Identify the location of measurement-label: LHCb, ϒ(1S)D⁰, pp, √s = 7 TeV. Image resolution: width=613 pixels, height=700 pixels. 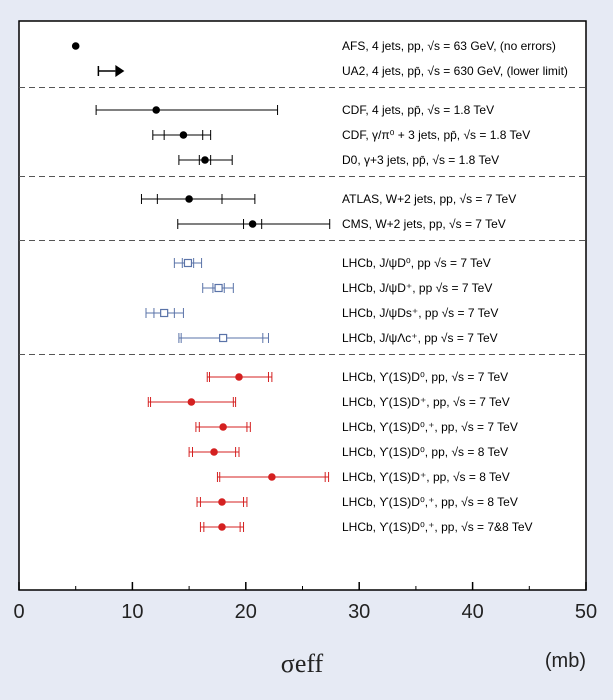
(425, 377).